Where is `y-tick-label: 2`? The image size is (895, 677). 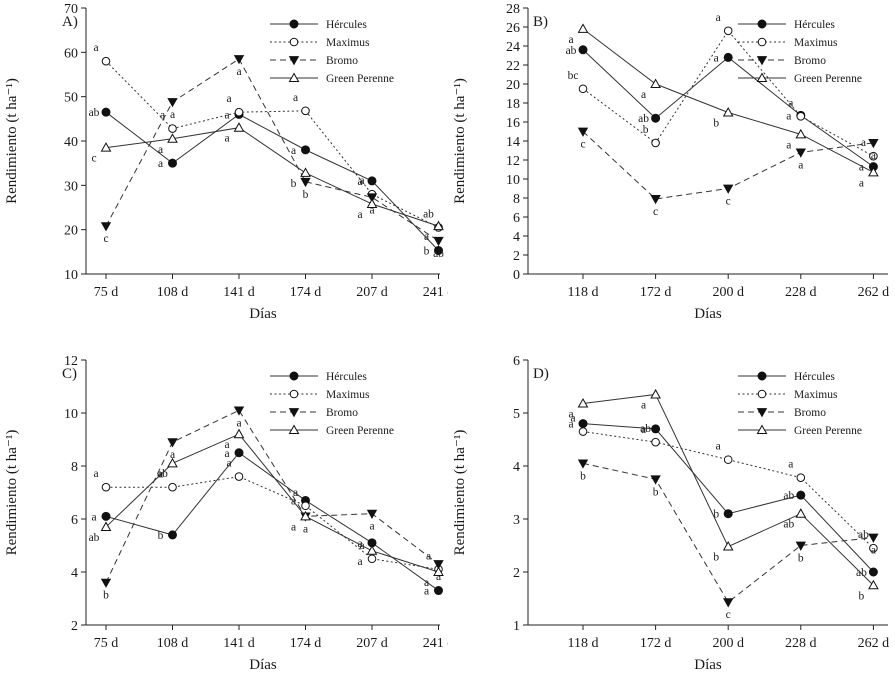 y-tick-label: 2 is located at coordinates (516, 573).